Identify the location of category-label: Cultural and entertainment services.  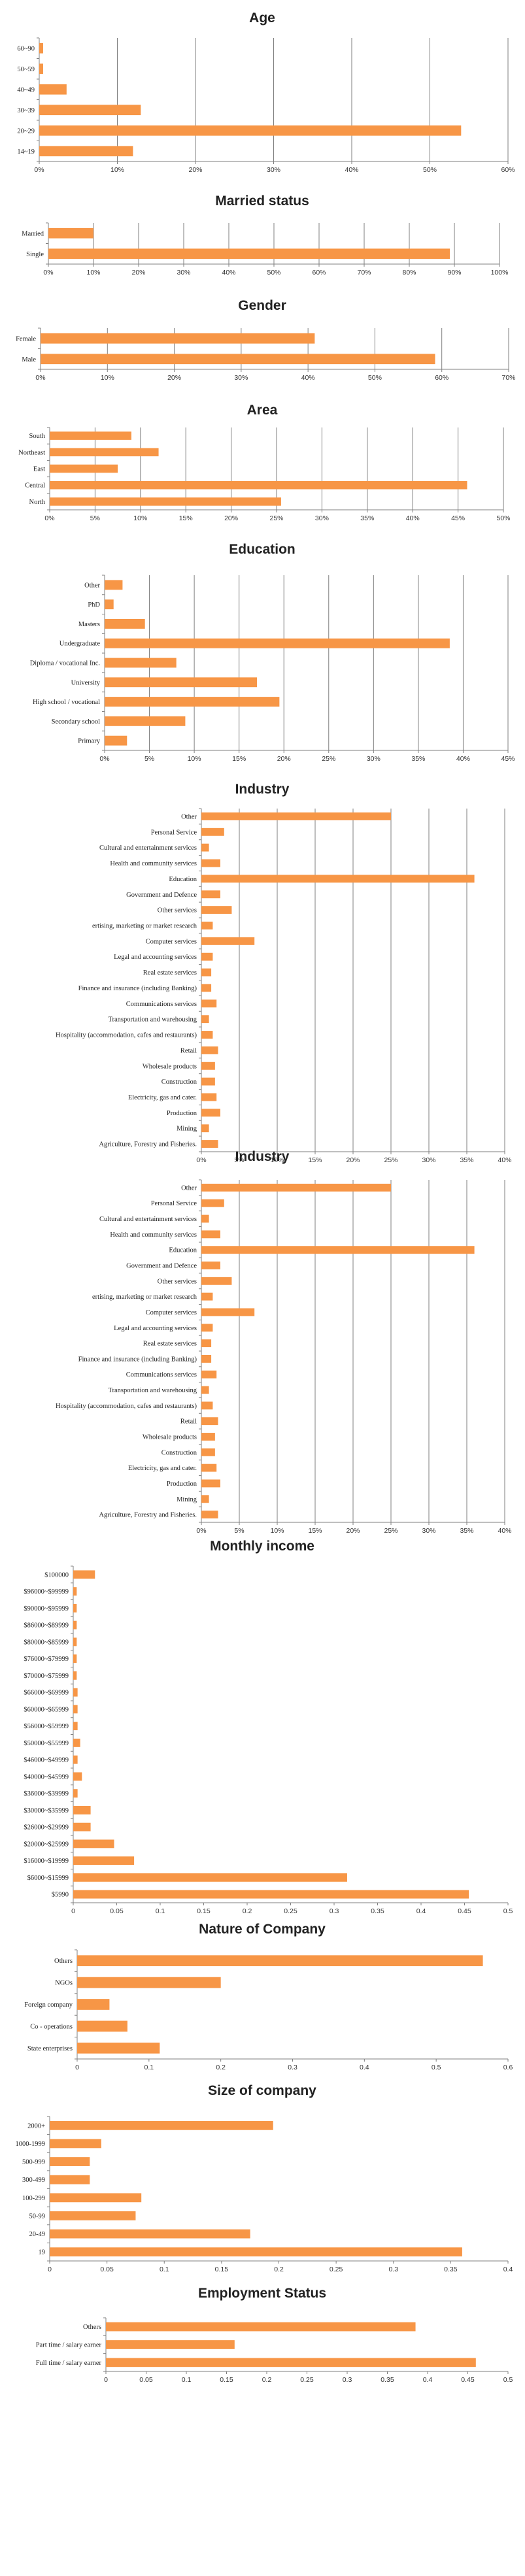
(148, 1220).